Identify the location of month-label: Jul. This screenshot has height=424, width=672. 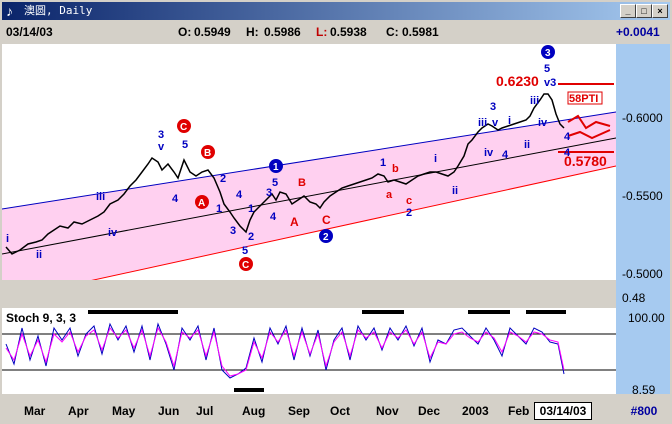
(205, 411).